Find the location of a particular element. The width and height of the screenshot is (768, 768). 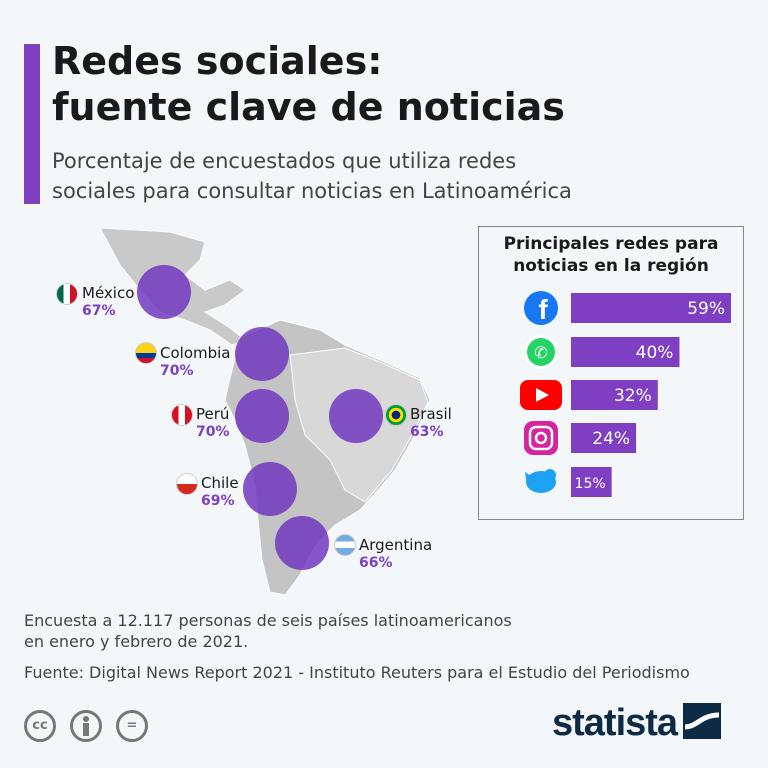

bar-instagram is located at coordinates (604, 438).